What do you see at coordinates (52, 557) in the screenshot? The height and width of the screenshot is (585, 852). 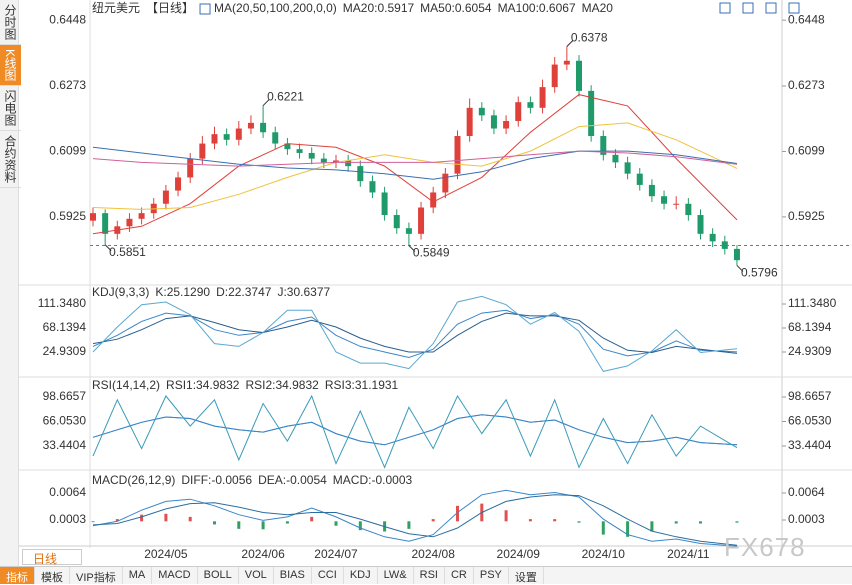 I see `period-select: 日线` at bounding box center [52, 557].